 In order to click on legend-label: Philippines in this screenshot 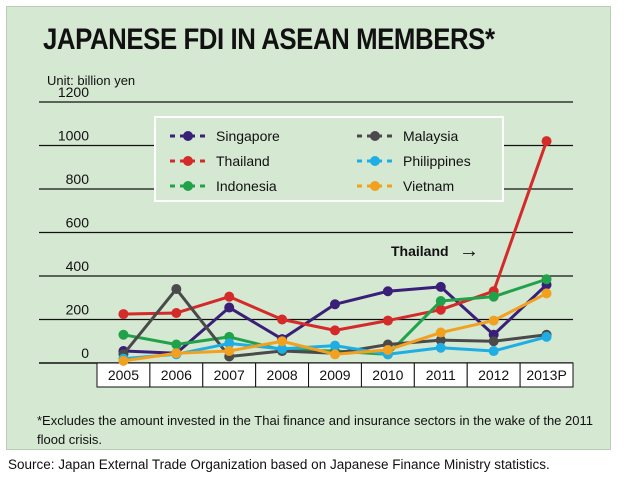, I will do `click(437, 161)`.